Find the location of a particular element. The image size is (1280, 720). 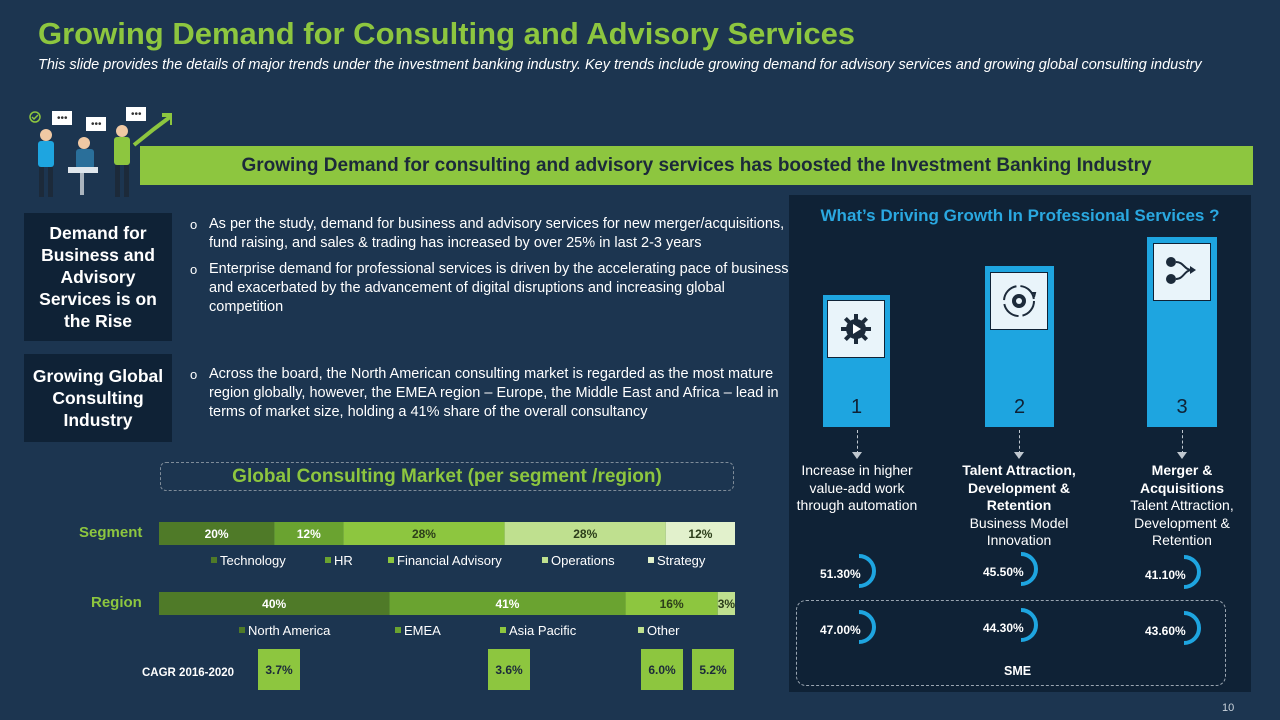

gauge-arcs is located at coordinates (1029, 598).